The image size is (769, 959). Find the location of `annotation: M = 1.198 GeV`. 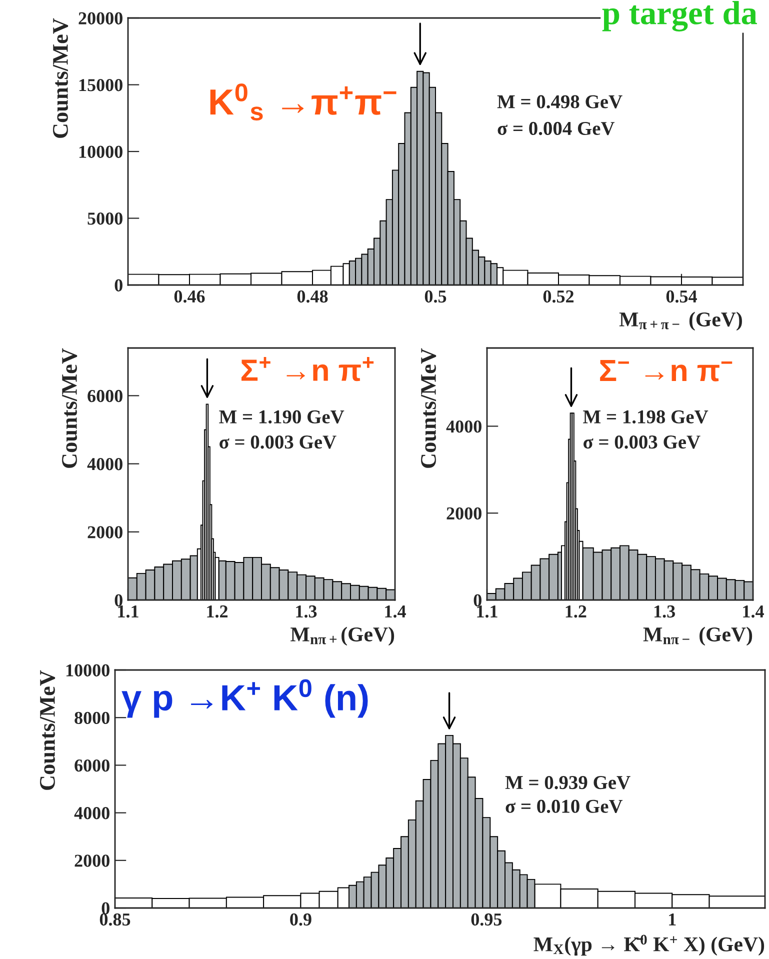

annotation: M = 1.198 GeV is located at coordinates (645, 417).